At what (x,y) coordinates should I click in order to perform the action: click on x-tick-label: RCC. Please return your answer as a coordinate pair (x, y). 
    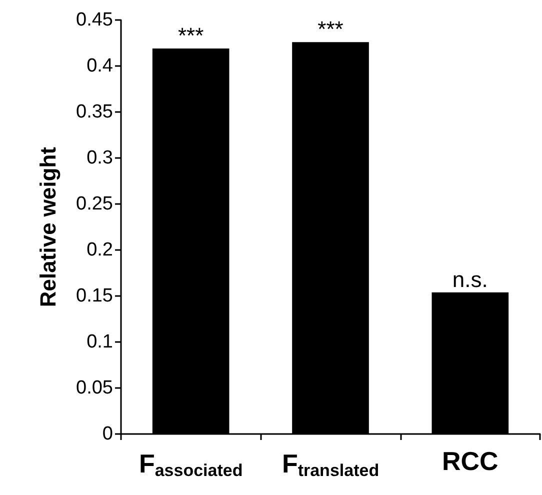
    Looking at the image, I should click on (470, 461).